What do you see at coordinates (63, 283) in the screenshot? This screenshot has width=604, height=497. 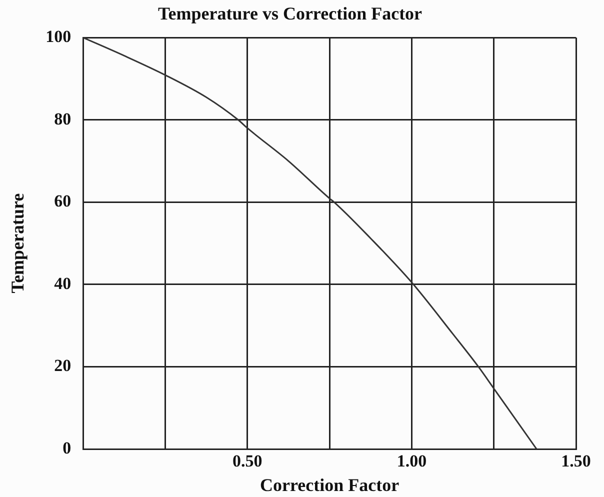 I see `y-tick-label: 40` at bounding box center [63, 283].